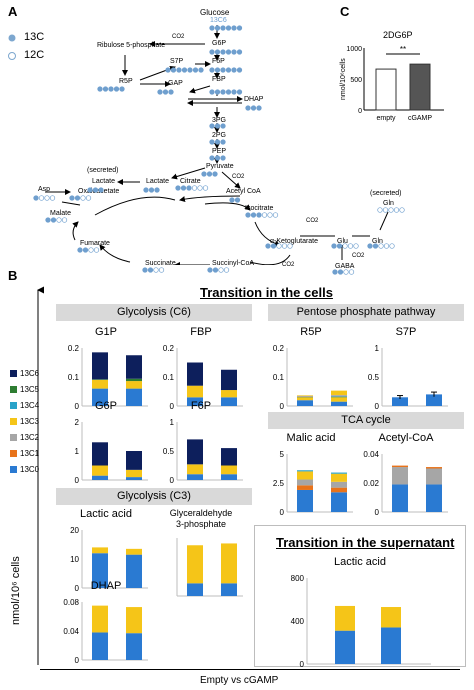 The image size is (474, 690). What do you see at coordinates (238, 177) in the screenshot?
I see `co2-label-4: CO2` at bounding box center [238, 177].